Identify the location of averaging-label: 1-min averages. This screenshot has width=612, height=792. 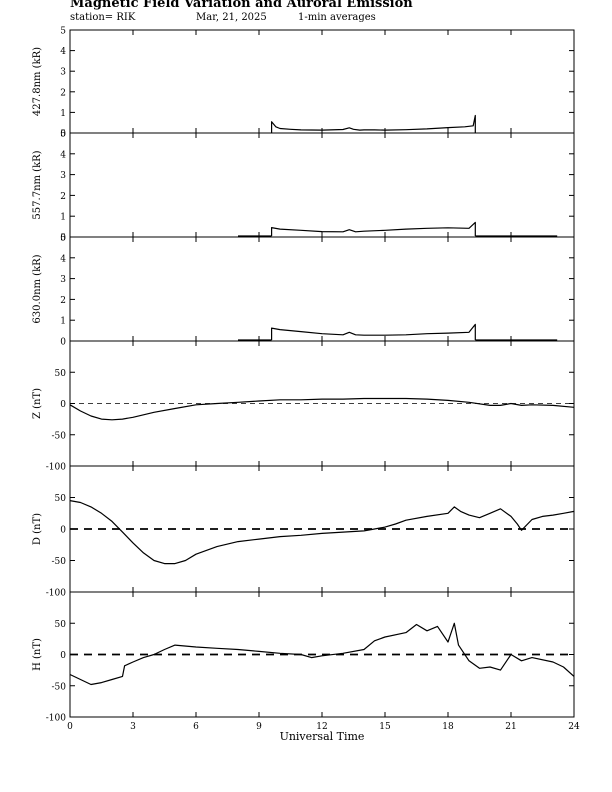
(337, 17).